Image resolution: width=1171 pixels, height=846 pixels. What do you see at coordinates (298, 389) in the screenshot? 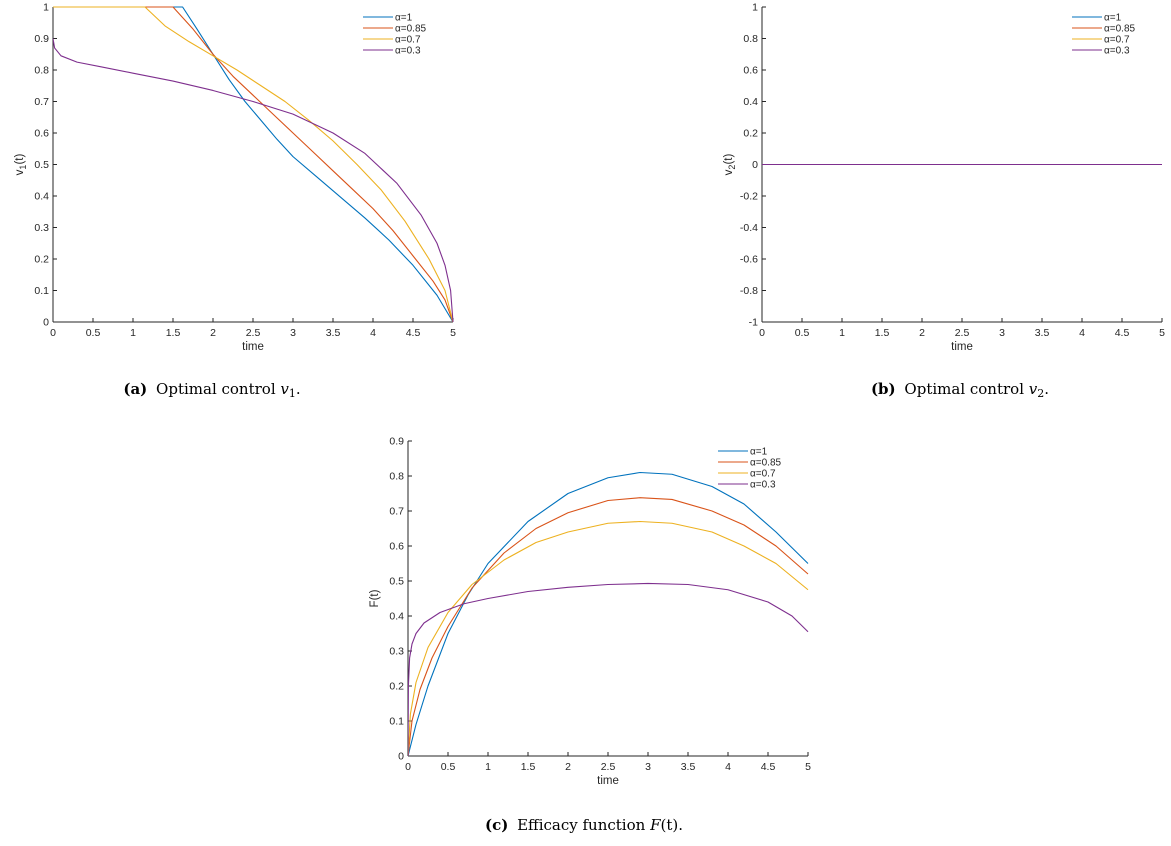
I see `caption-a-end: .` at bounding box center [298, 389].